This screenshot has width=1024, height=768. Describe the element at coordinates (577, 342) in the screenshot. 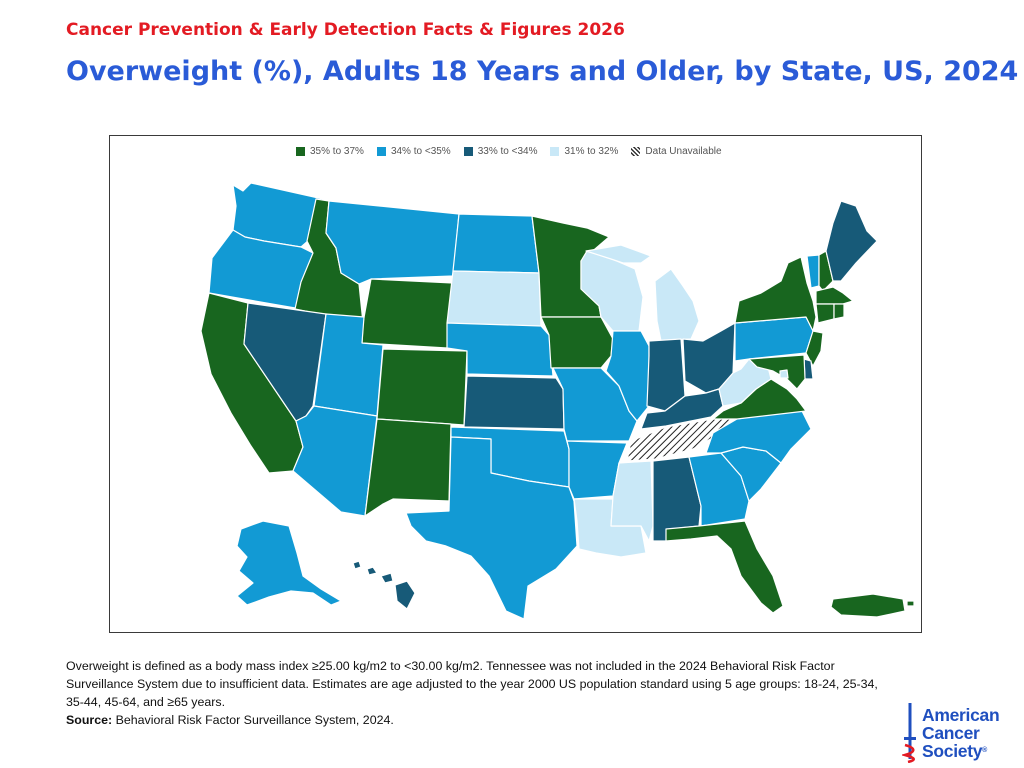

I see `state-ia` at that location.